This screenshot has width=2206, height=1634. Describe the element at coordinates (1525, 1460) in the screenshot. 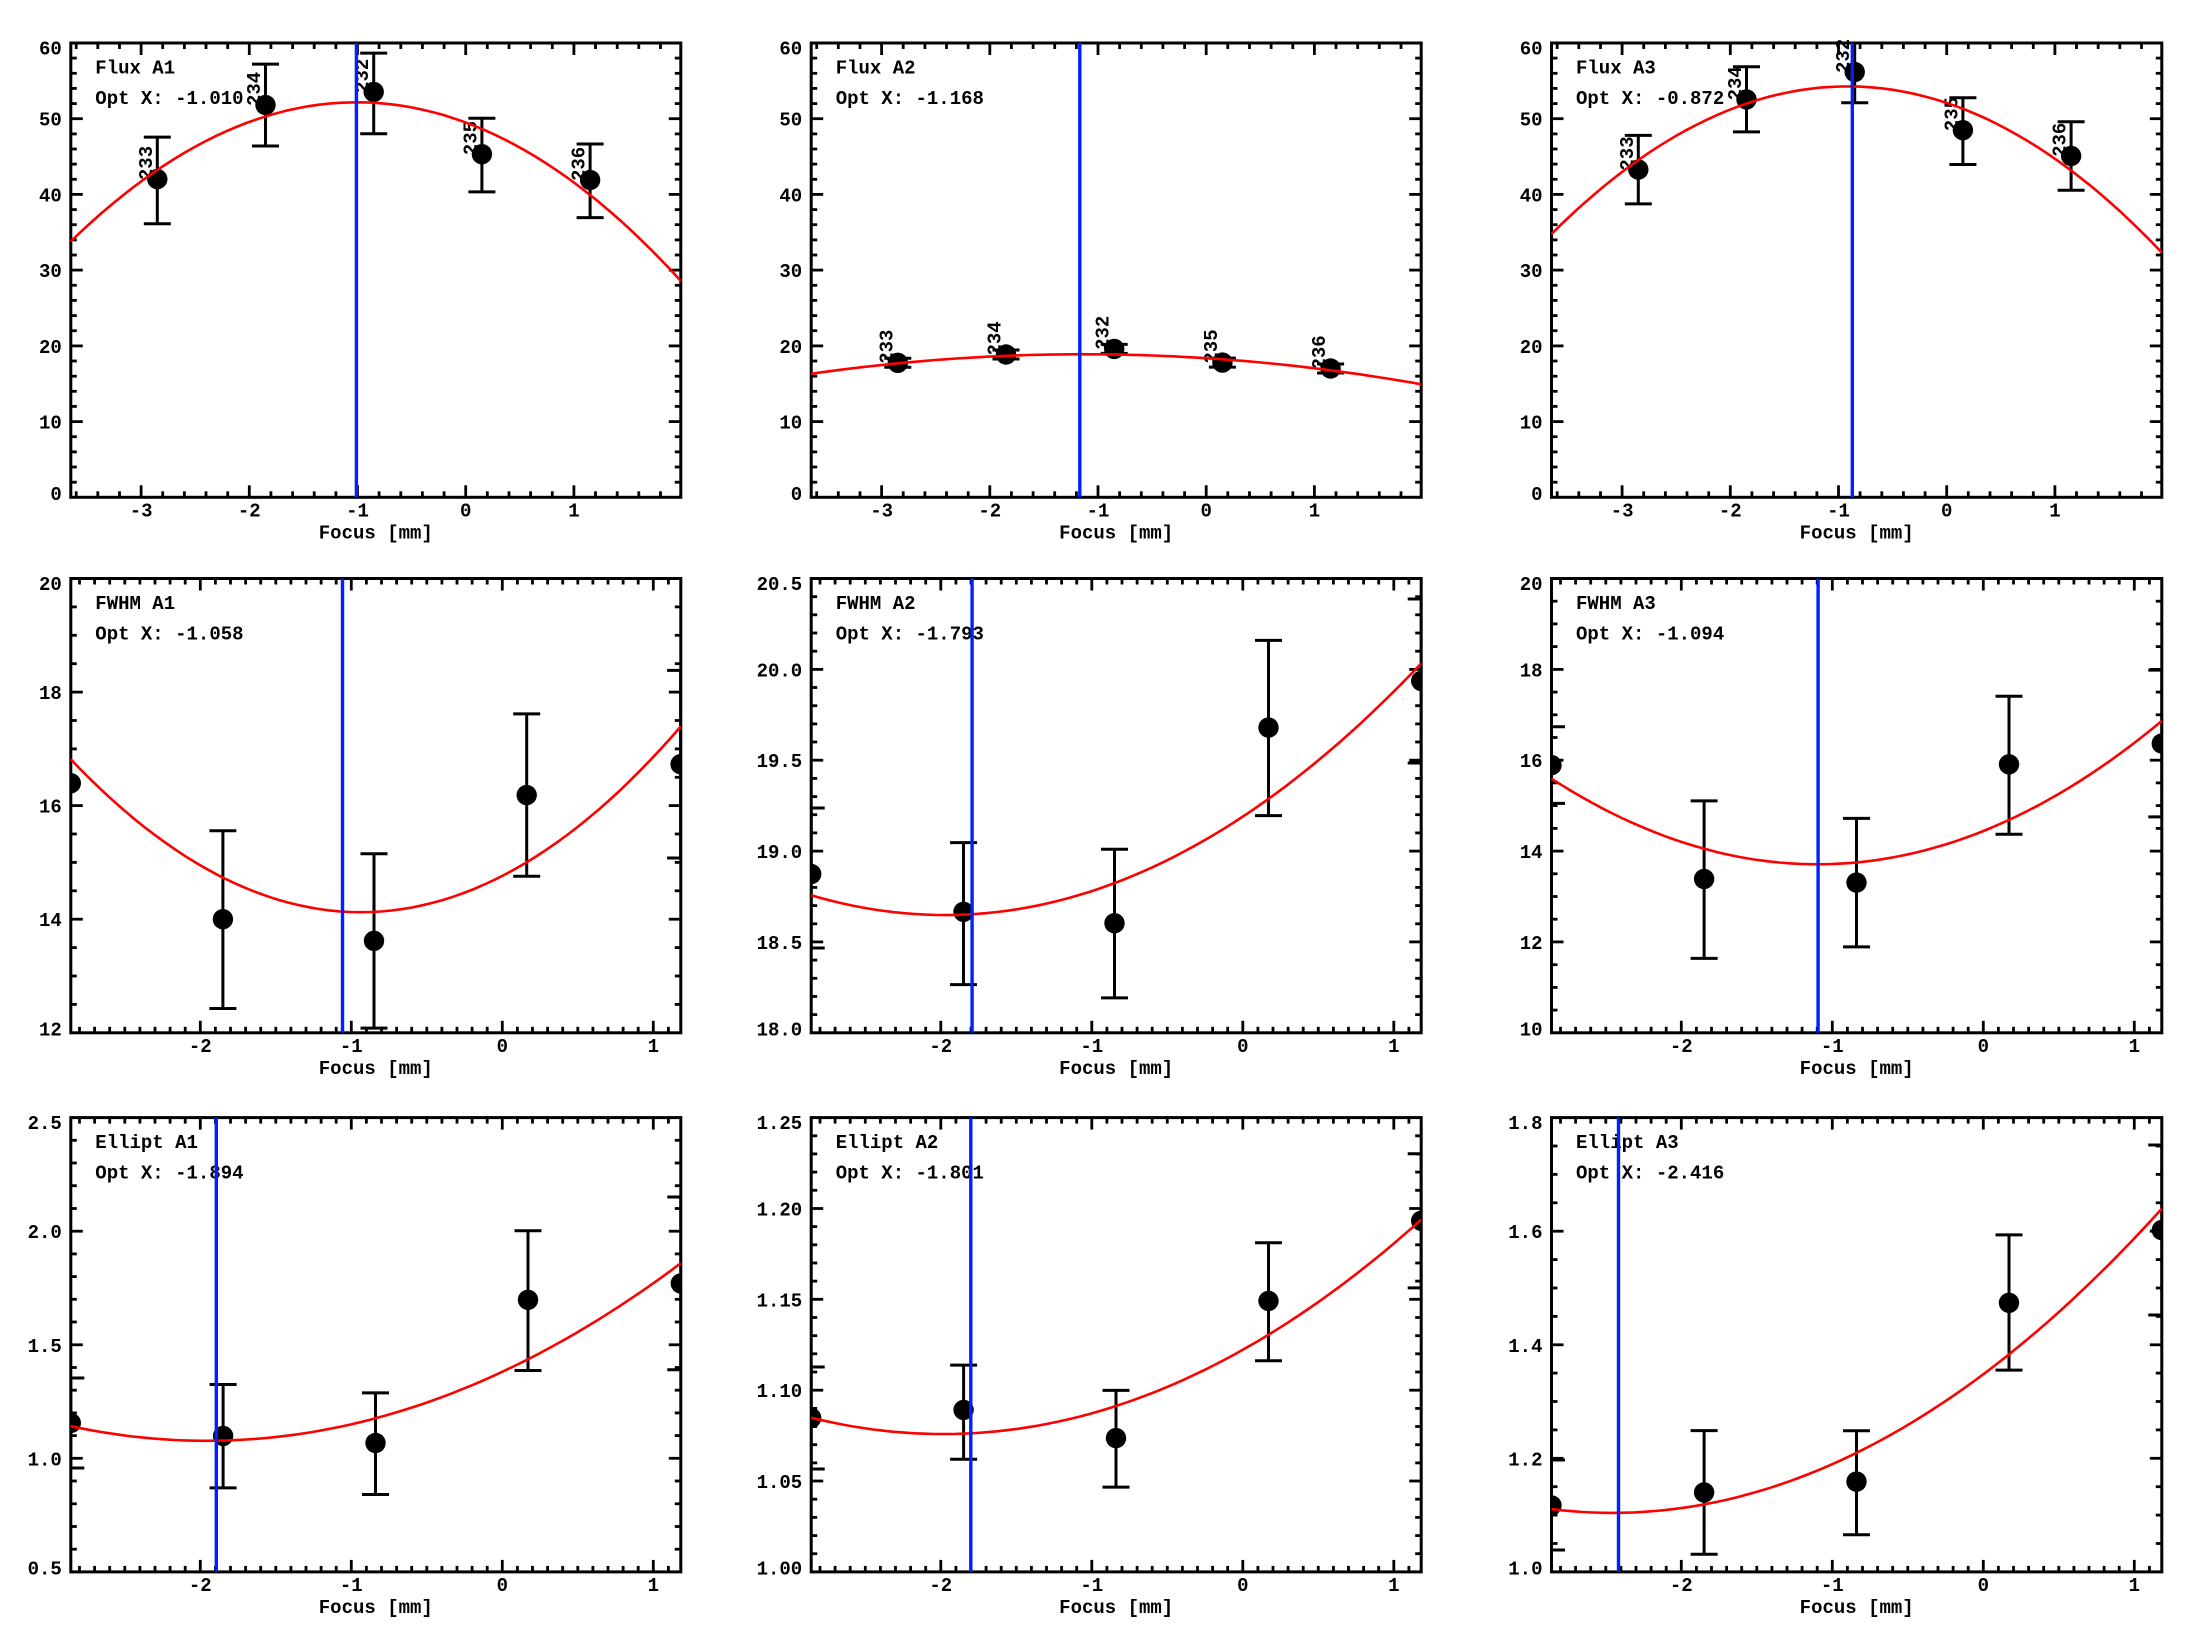

I see `svg-text: 1.2` at that location.